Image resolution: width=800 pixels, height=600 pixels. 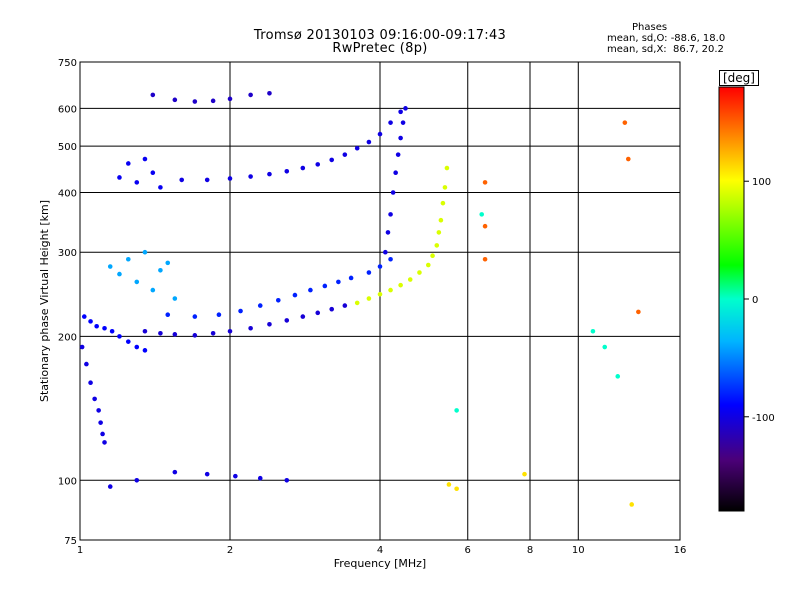 I want to click on colorbar, so click(x=731, y=299).